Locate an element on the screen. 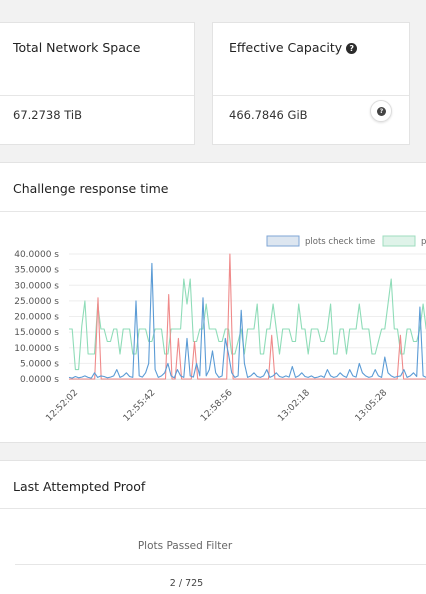  plots-passed-filter-header: Plots Passed Filter is located at coordinates (185, 546).